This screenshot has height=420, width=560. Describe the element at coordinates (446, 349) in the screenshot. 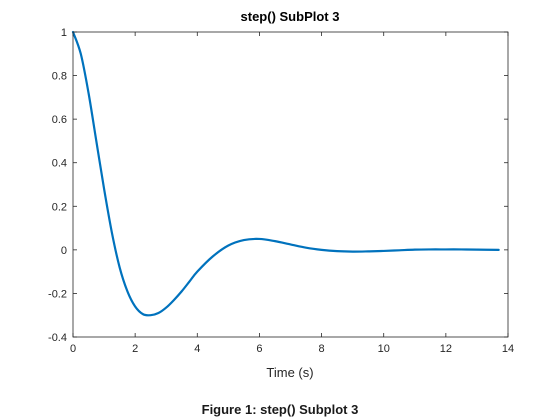

I see `x-tick-label: 12` at that location.